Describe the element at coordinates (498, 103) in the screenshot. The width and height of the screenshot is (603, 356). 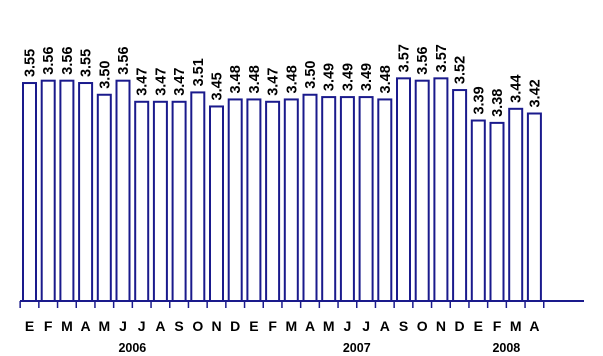
I see `data-label: 3.38` at that location.